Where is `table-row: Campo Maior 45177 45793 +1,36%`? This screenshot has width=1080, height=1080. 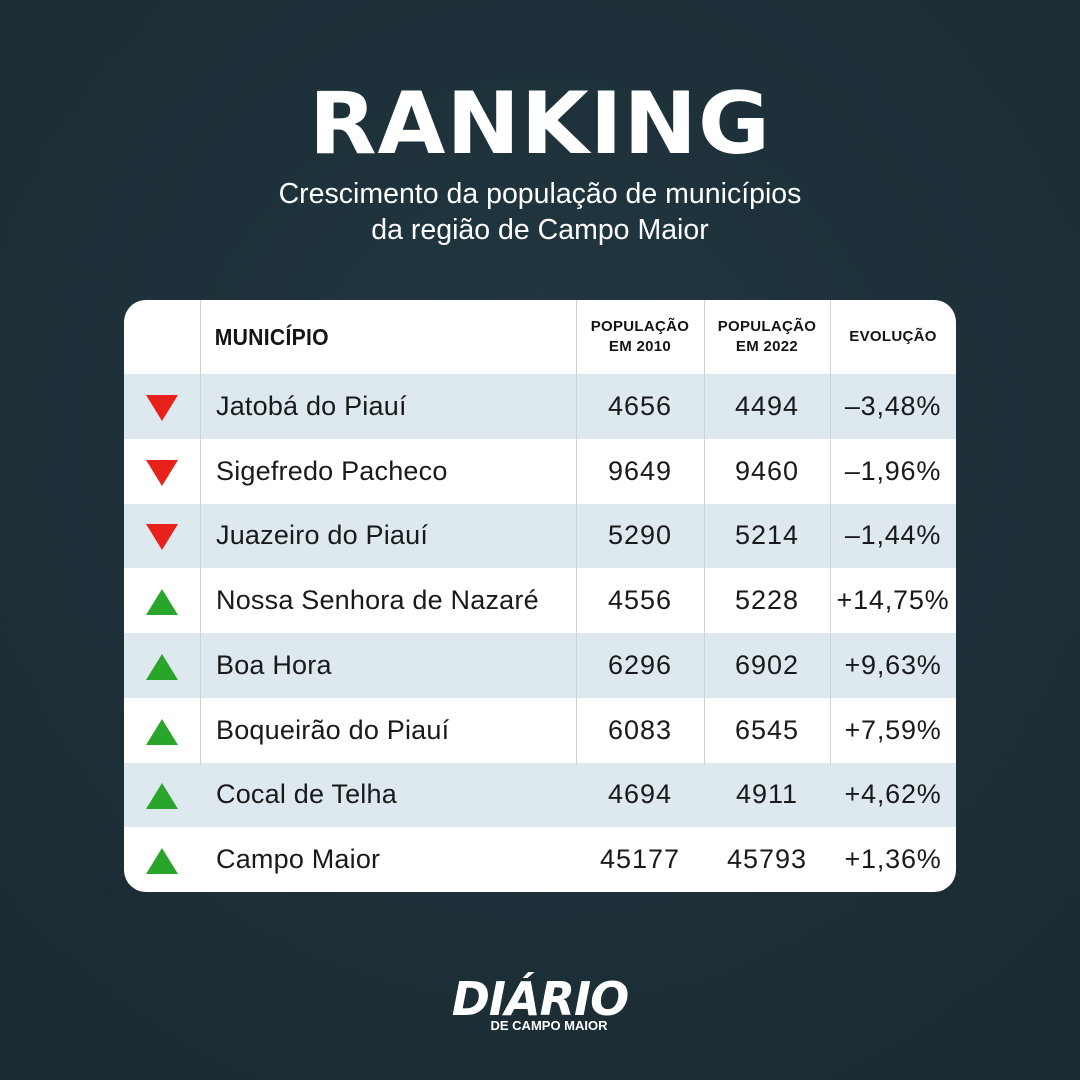
table-row: Campo Maior 45177 45793 +1,36% is located at coordinates (540, 859).